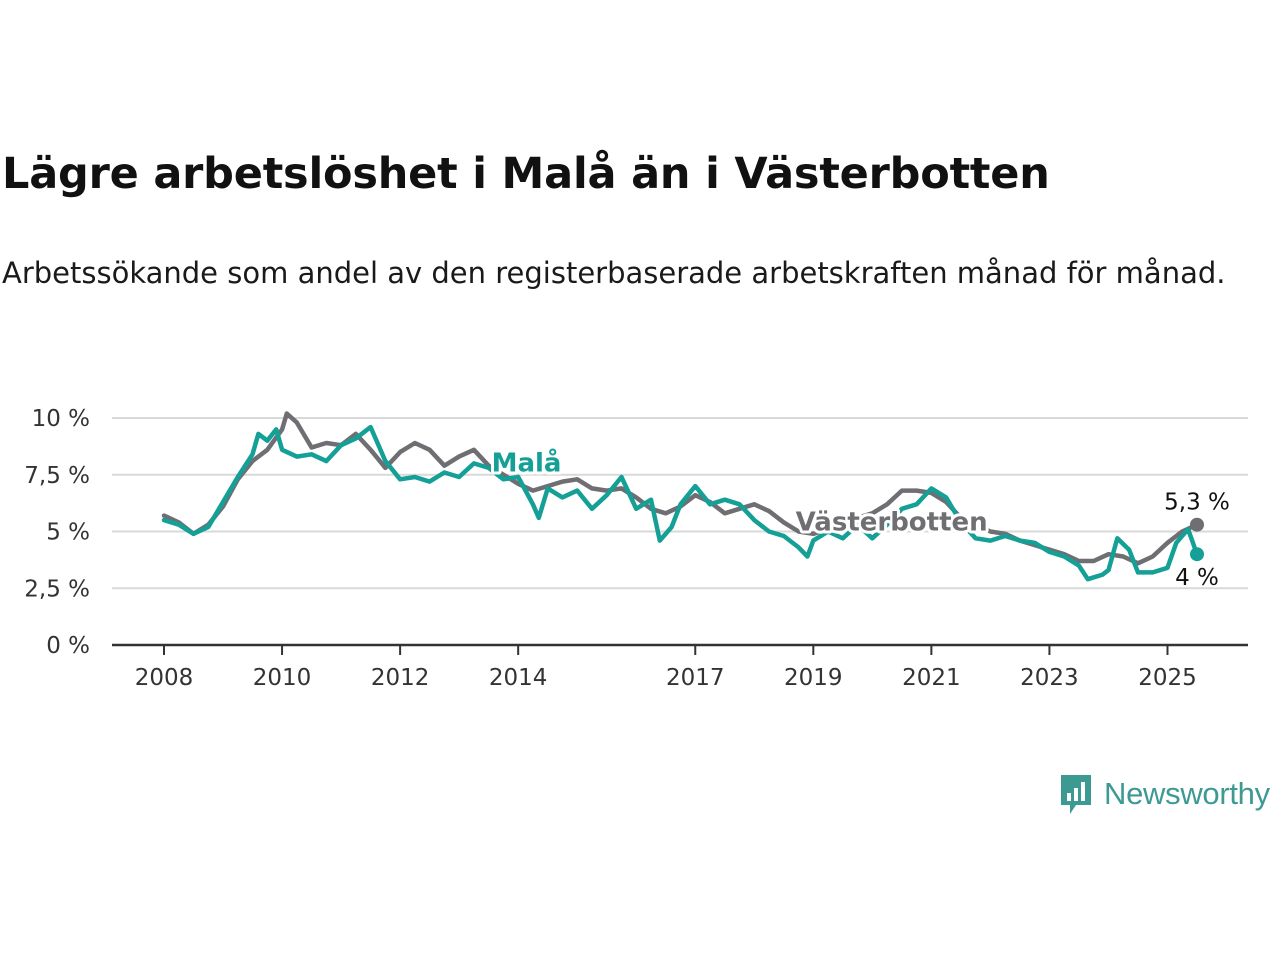  I want to click on x-tick-label: 2012, so click(400, 678).